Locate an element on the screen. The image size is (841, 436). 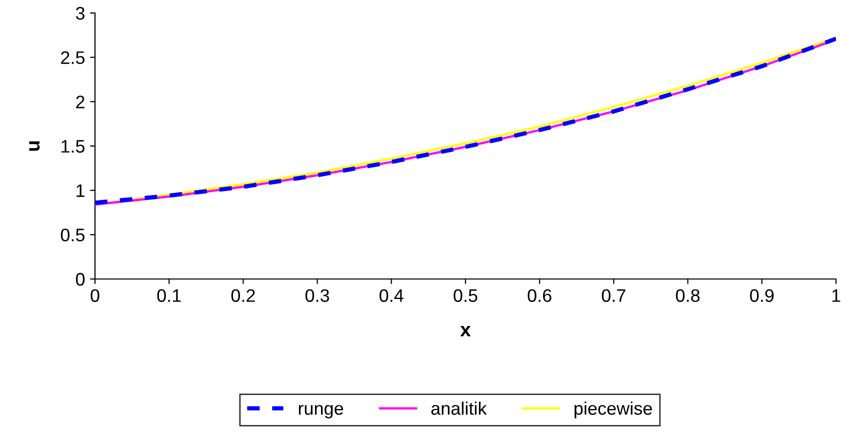
y-tick-label: 2.5 is located at coordinates (73, 57).